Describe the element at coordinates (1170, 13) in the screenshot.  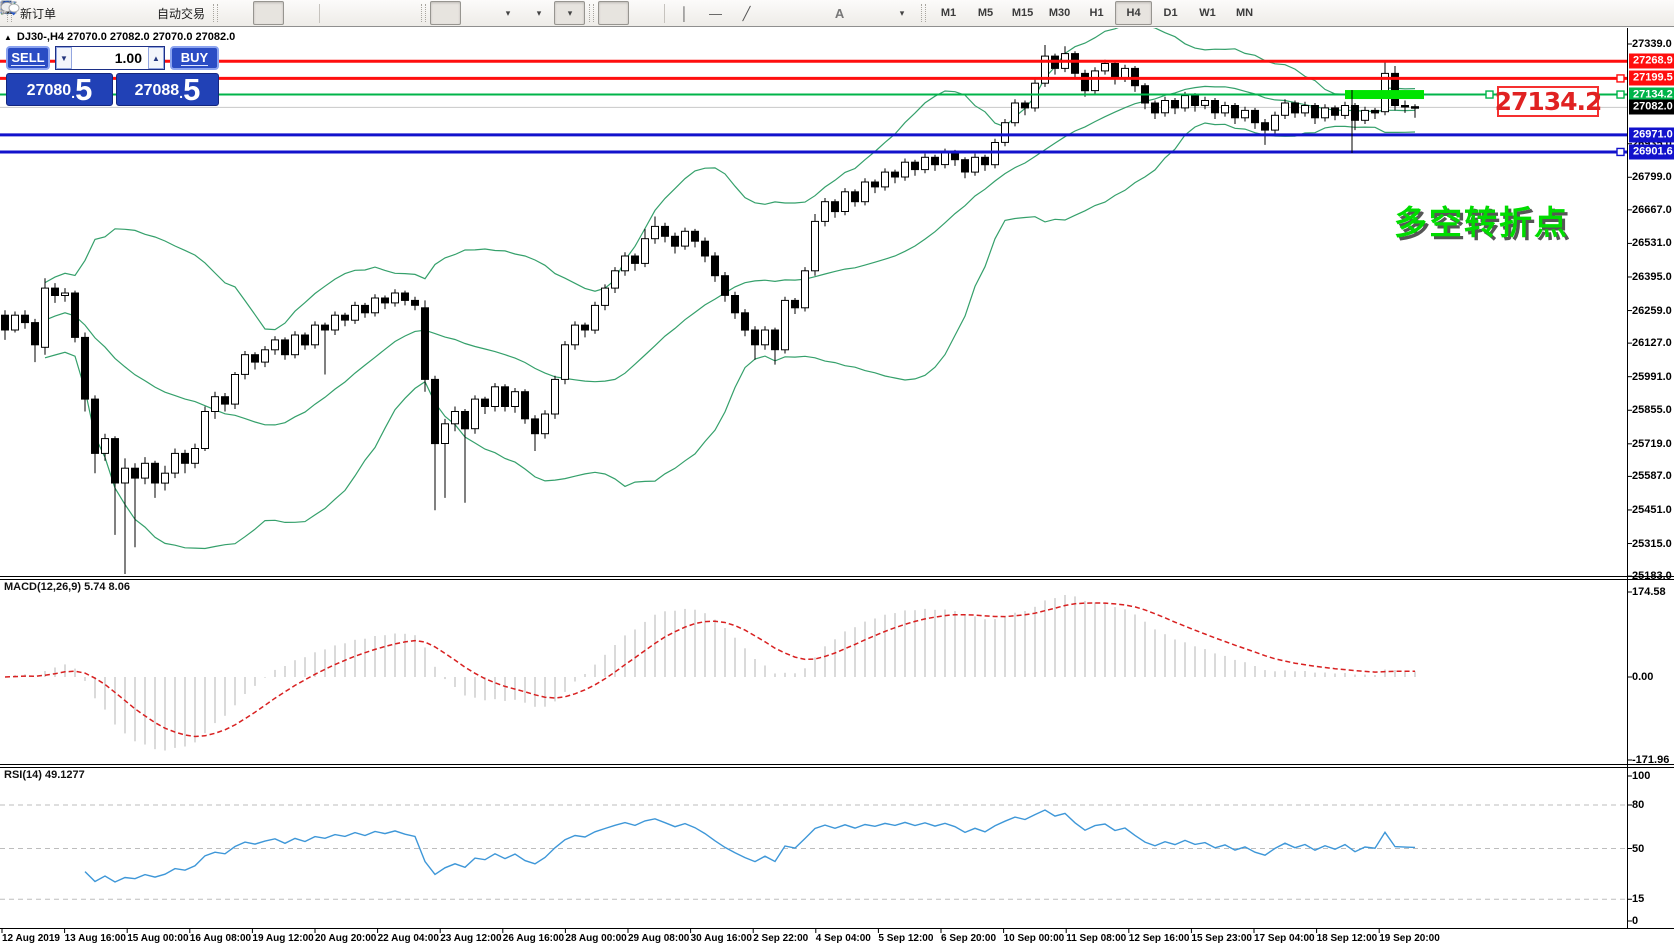
I see `timeframe-button-d1: D1` at that location.